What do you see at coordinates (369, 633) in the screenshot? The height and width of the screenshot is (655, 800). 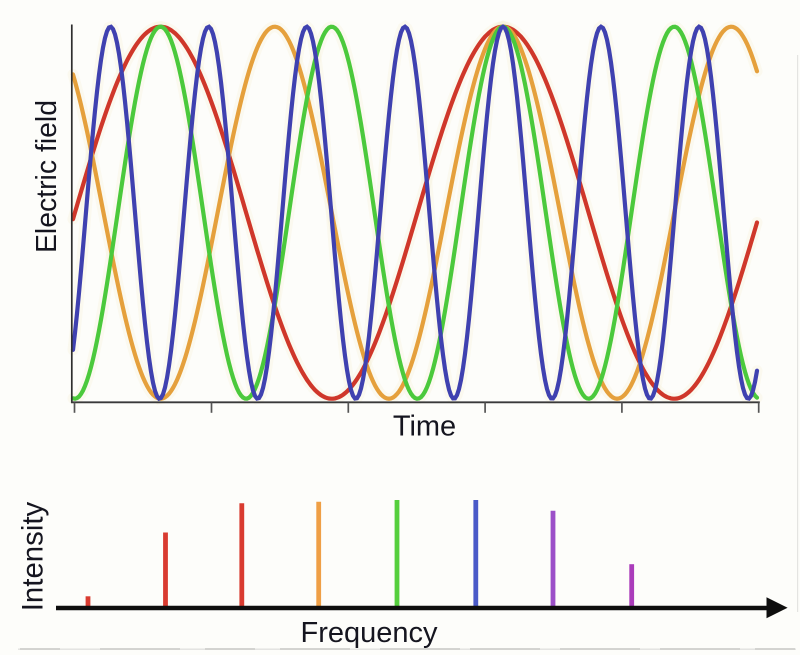 I see `svg-text: Frequency` at bounding box center [369, 633].